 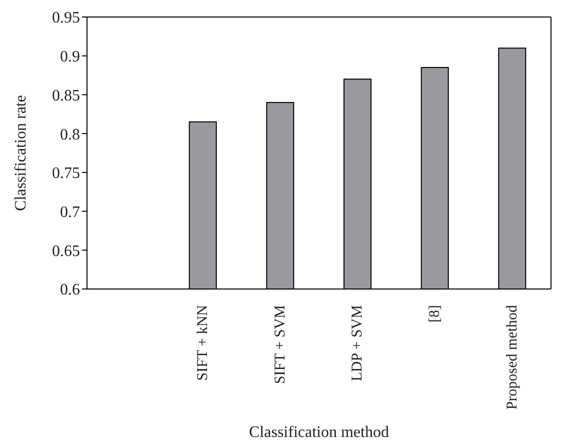 I want to click on x-tick-label: SIFT + SVM, so click(x=280, y=344).